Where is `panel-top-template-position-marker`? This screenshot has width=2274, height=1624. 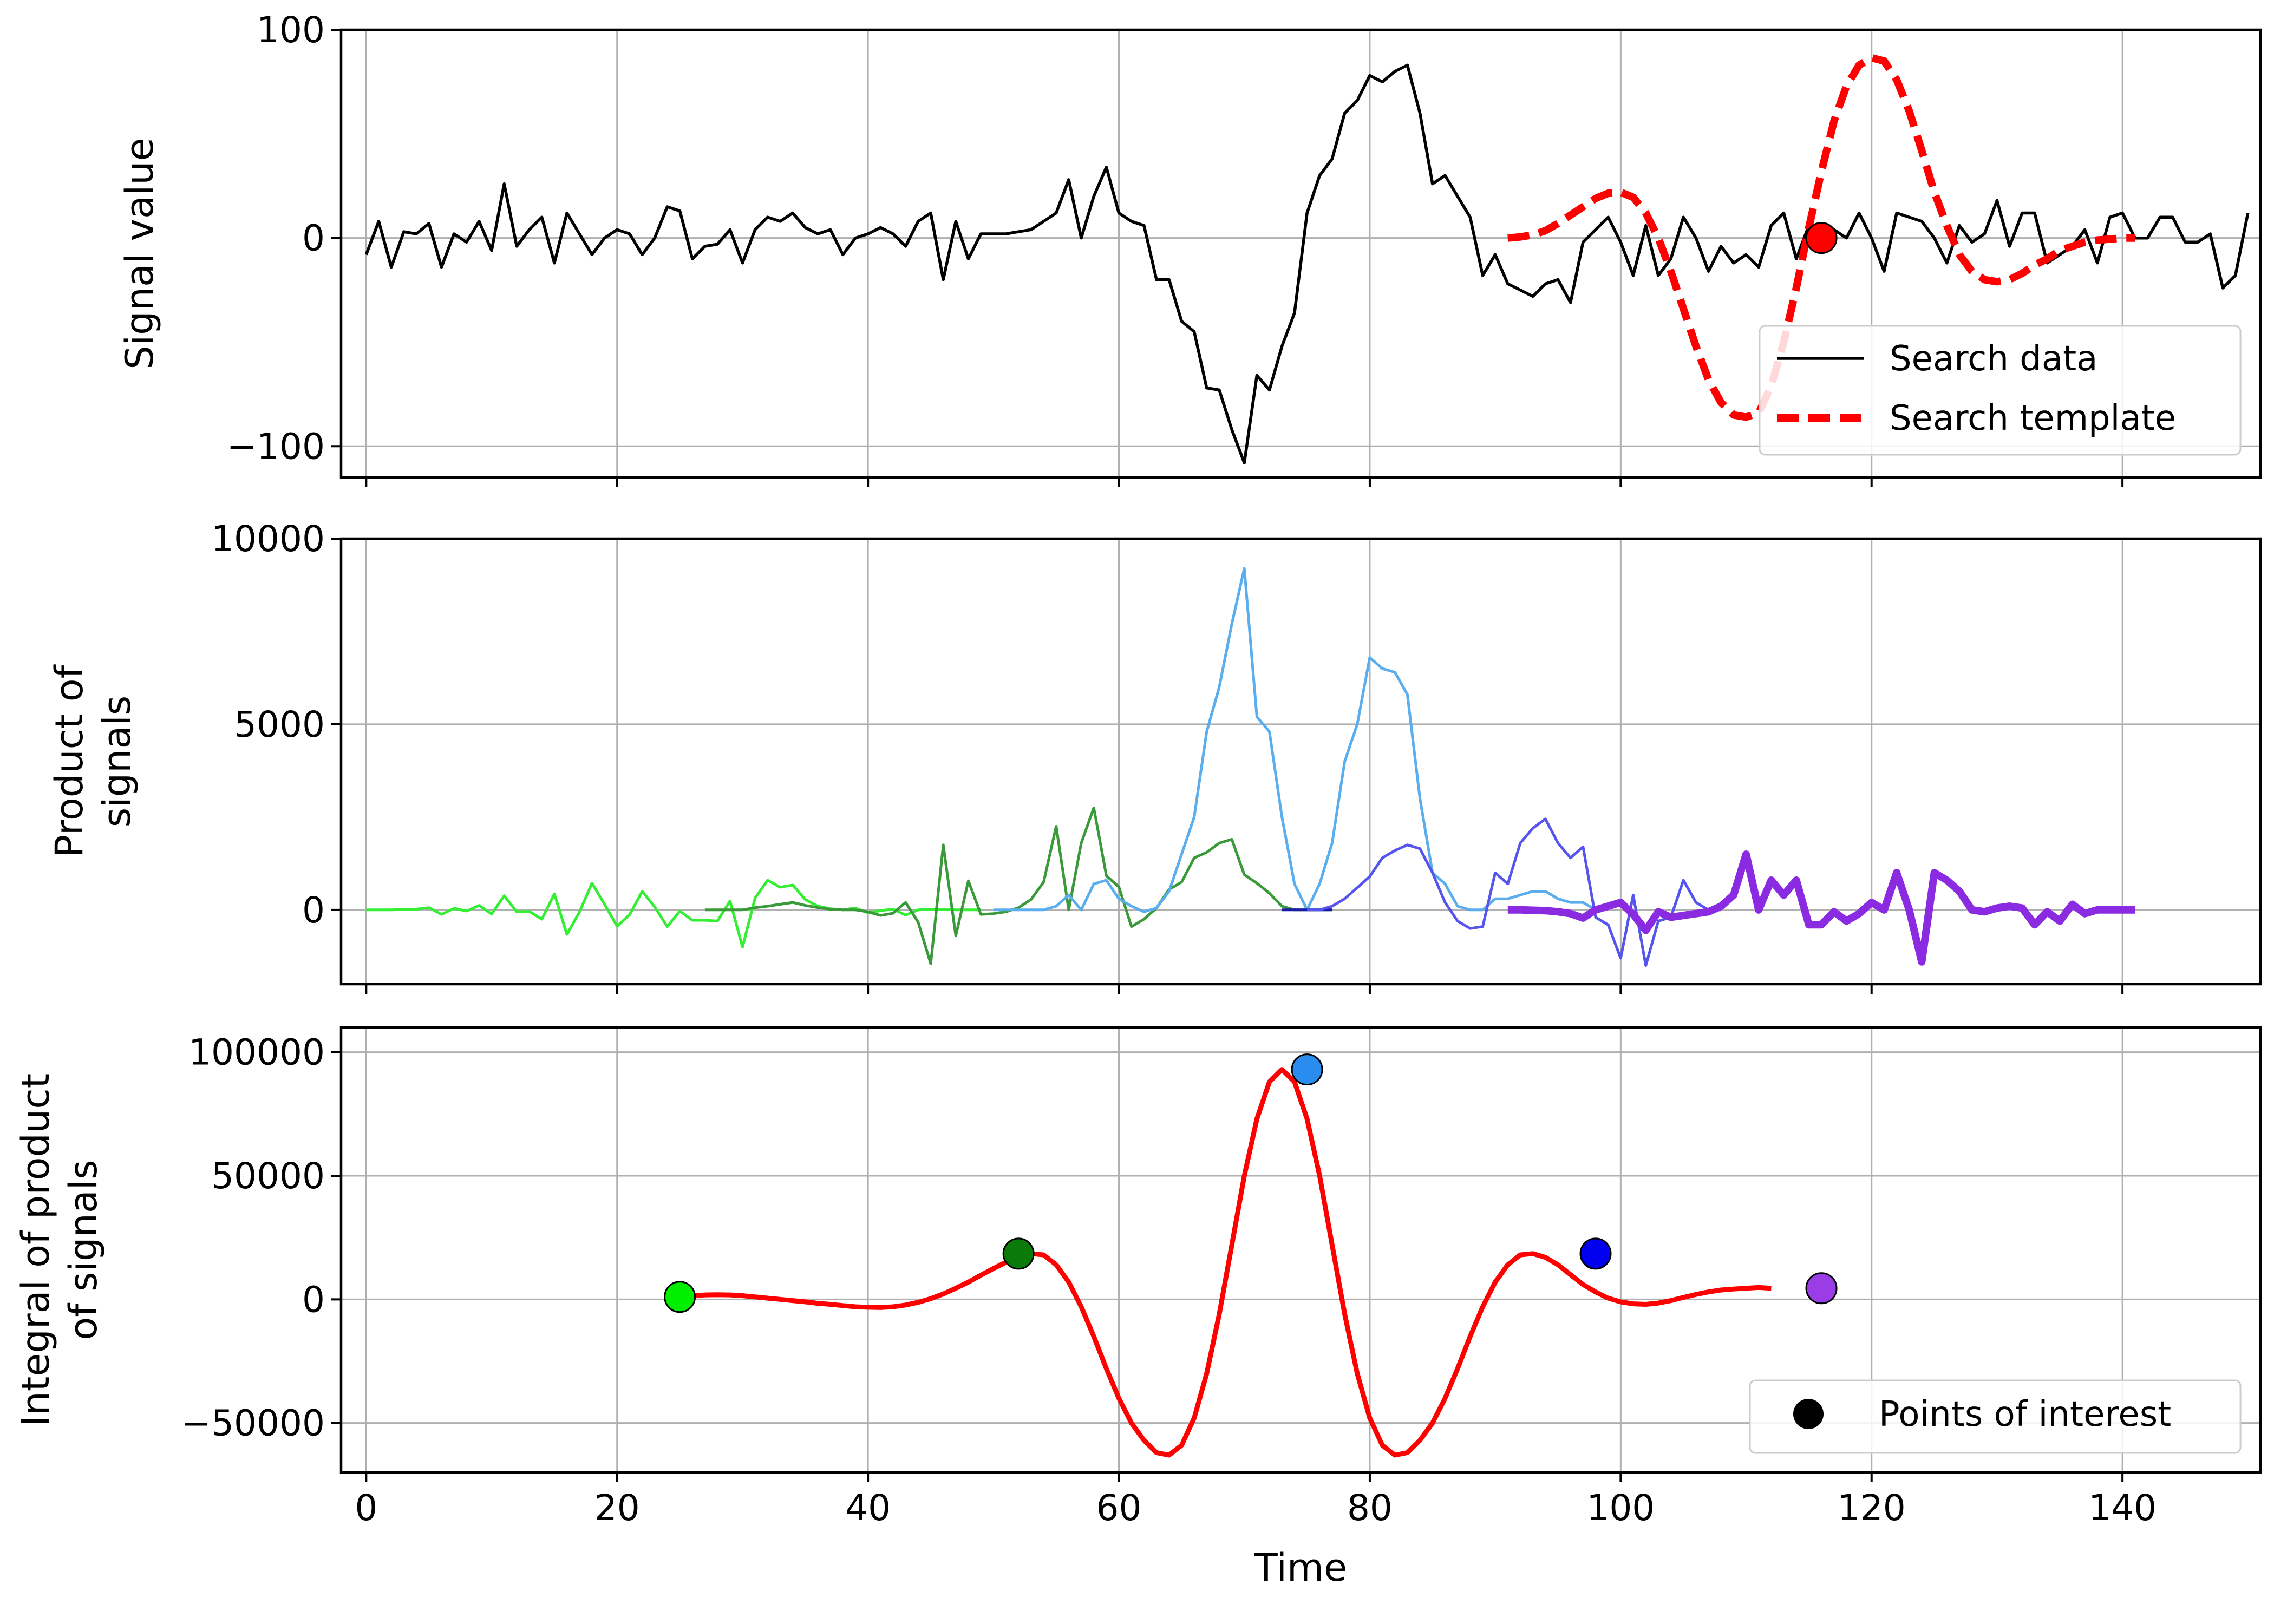 panel-top-template-position-marker is located at coordinates (1822, 238).